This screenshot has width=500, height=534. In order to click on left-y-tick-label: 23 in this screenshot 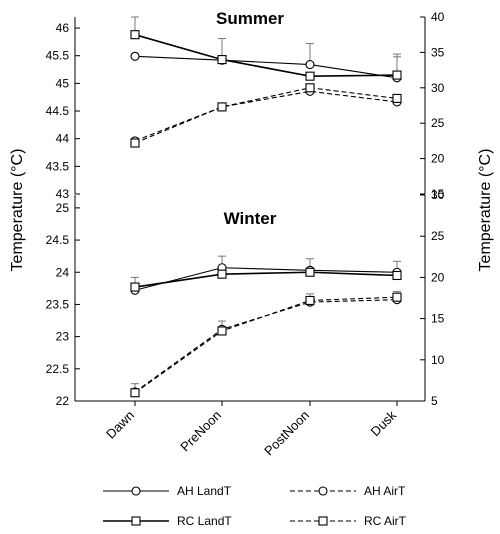, I will do `click(63, 337)`.